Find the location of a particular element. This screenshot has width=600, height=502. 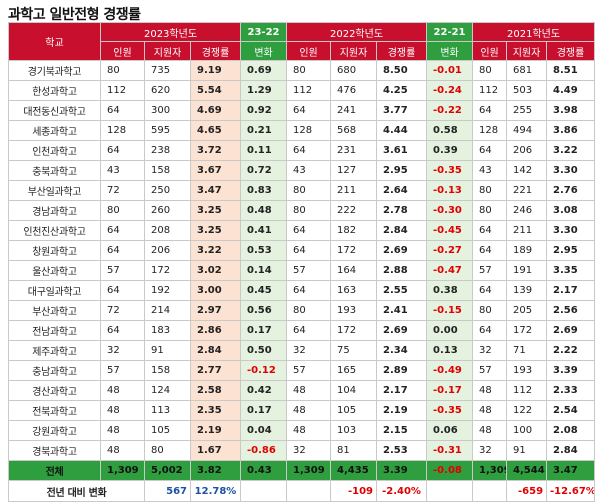

quota-2023-cell: 57 is located at coordinates (122, 370).